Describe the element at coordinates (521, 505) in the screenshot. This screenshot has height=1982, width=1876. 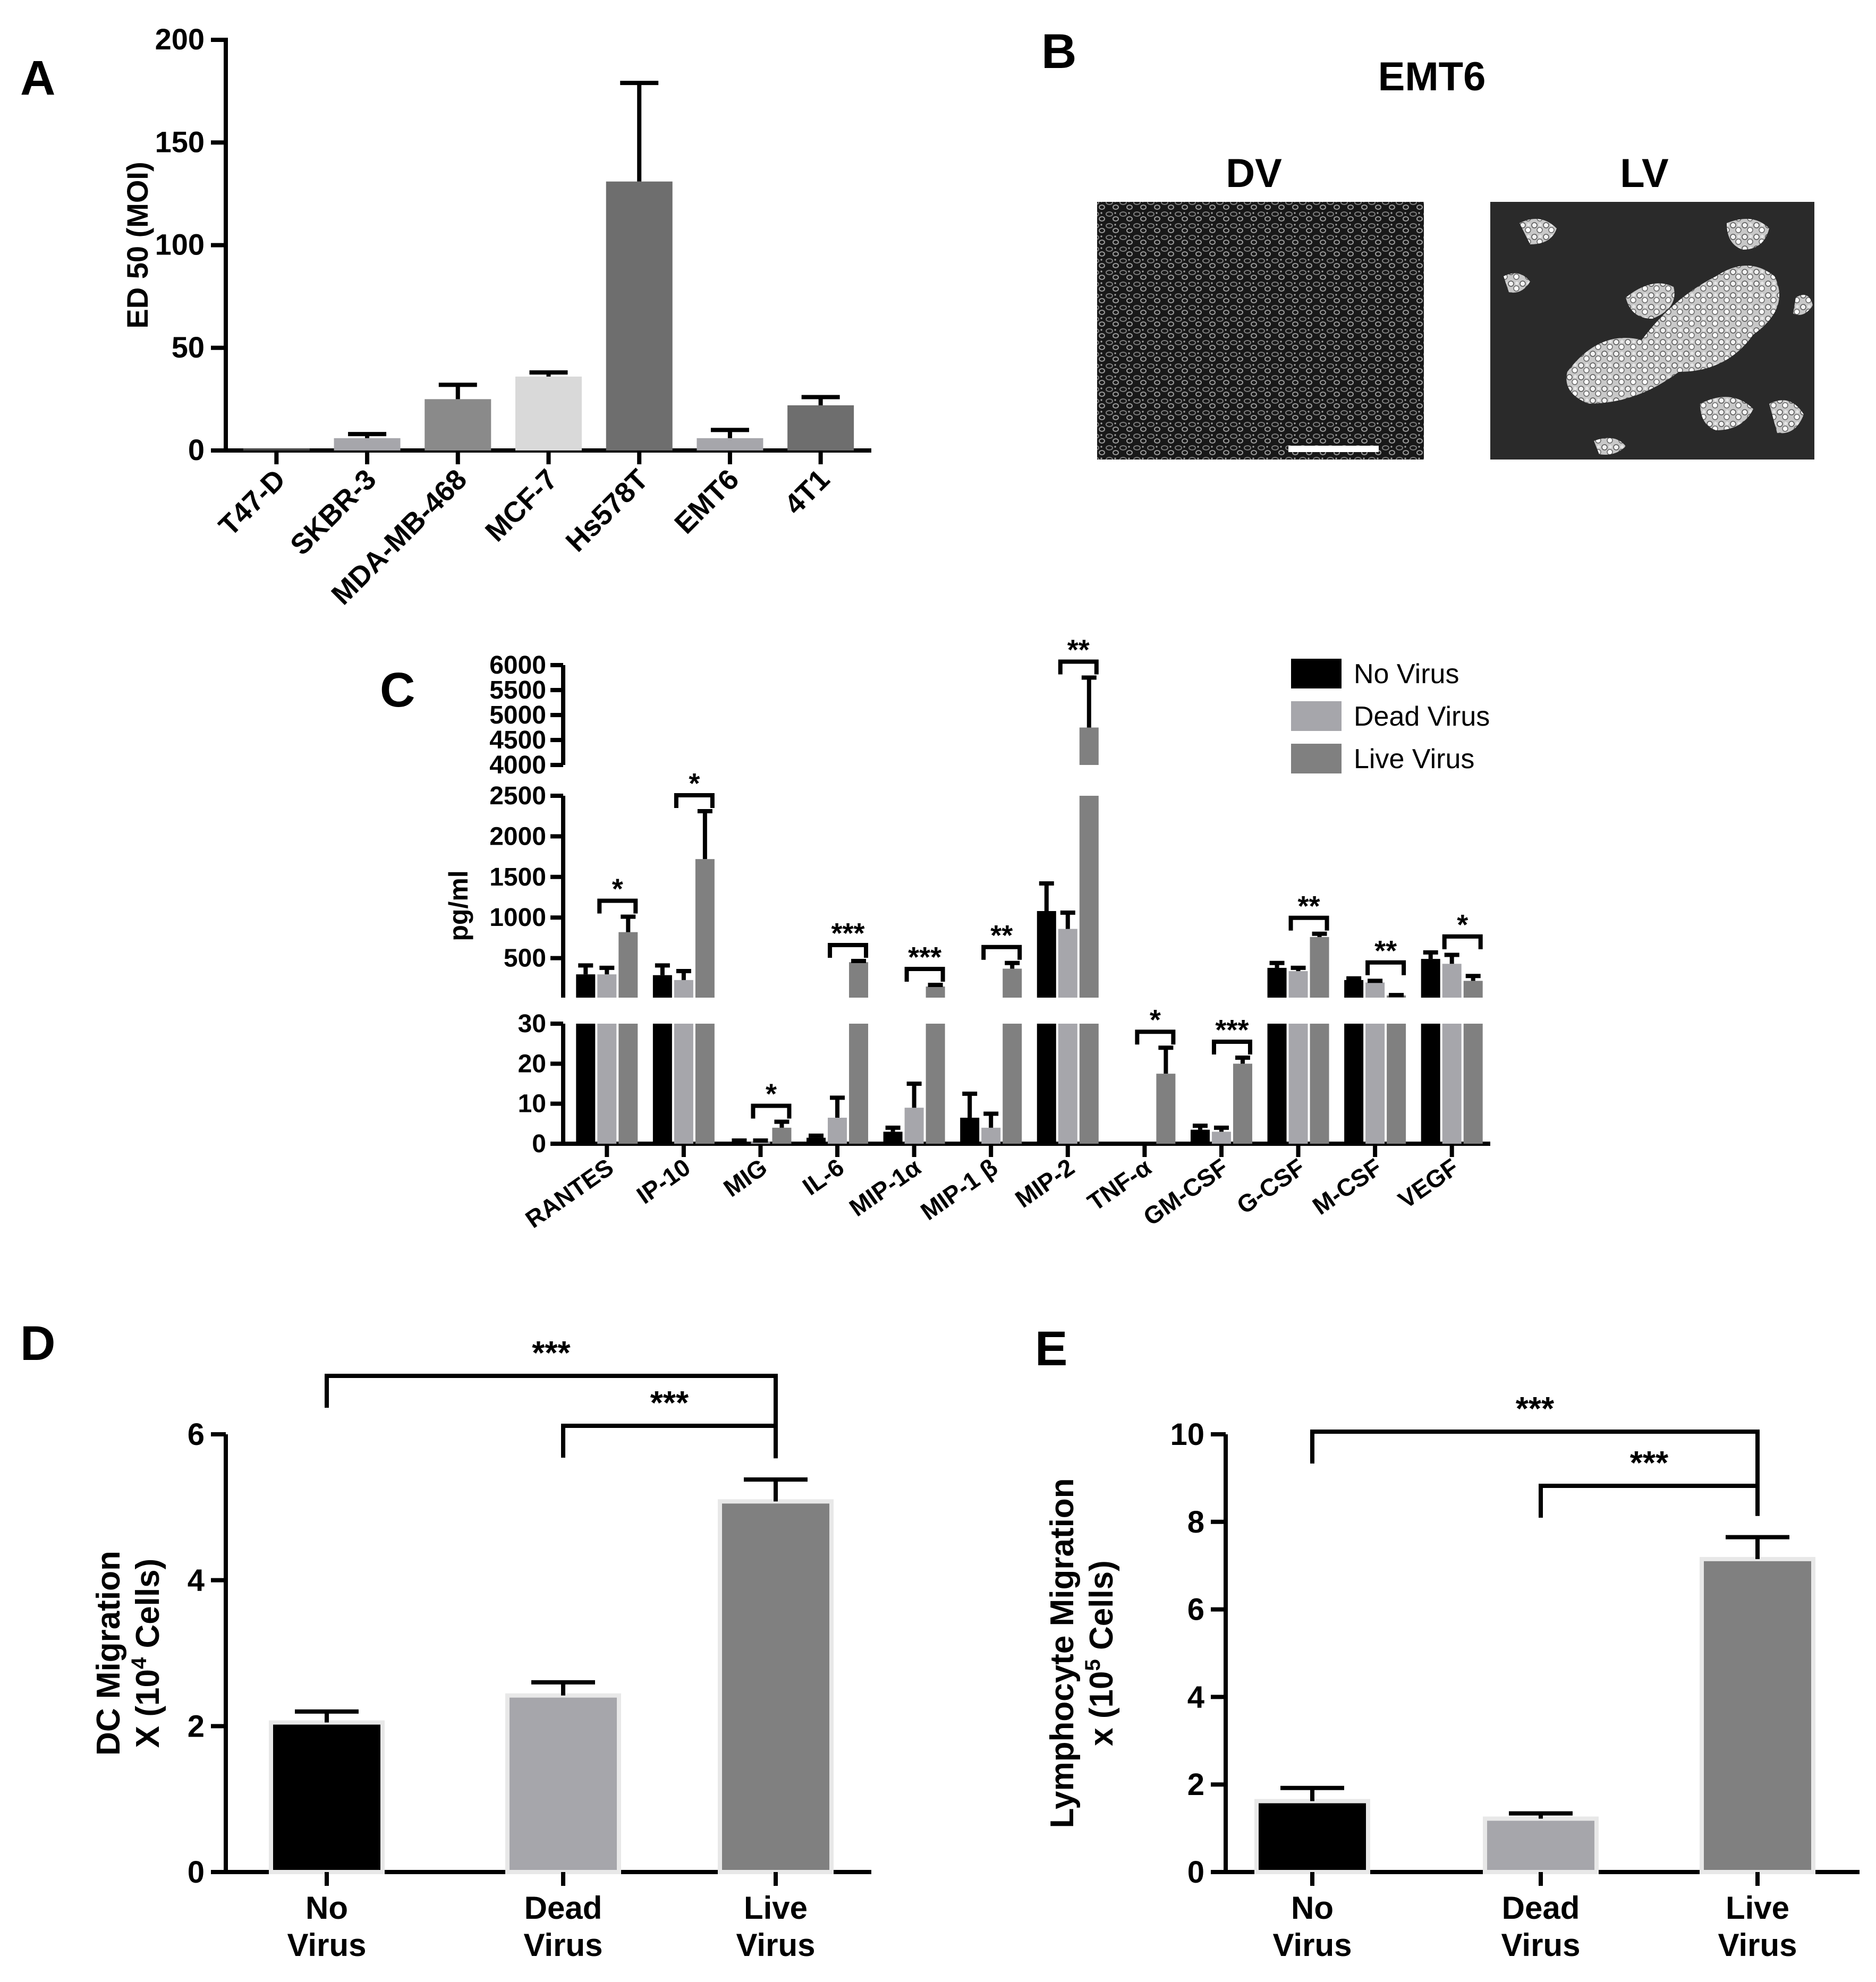
I see `x-tick-label: MCF-7` at that location.